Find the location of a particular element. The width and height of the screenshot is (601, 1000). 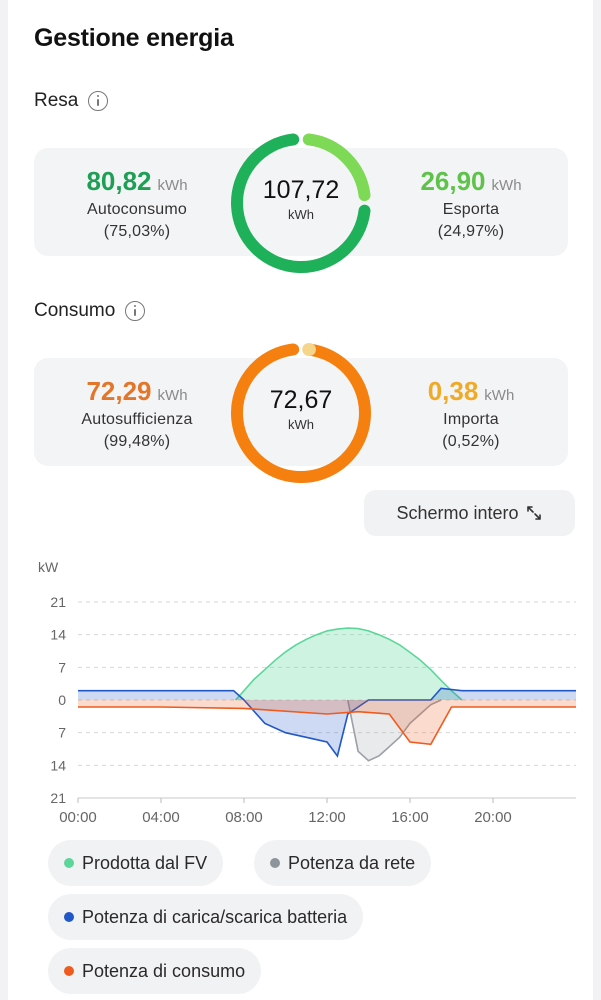

y-tick-label: 0 is located at coordinates (62, 700).